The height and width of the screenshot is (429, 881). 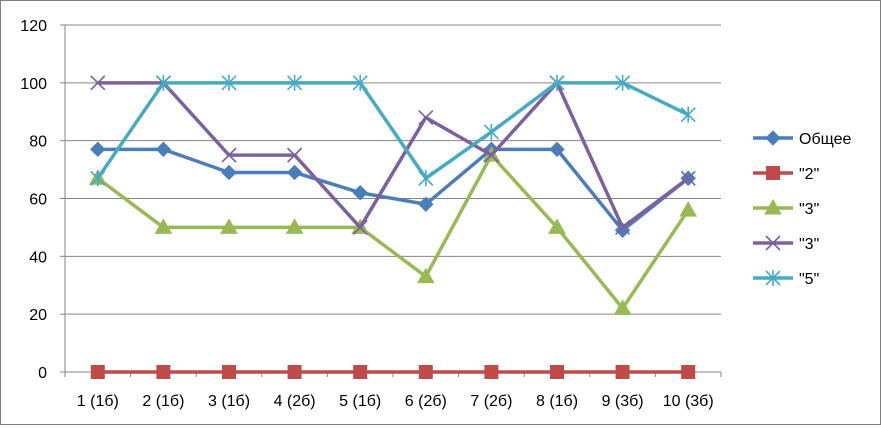 What do you see at coordinates (426, 401) in the screenshot?
I see `x-tick-label: 6 (2б)` at bounding box center [426, 401].